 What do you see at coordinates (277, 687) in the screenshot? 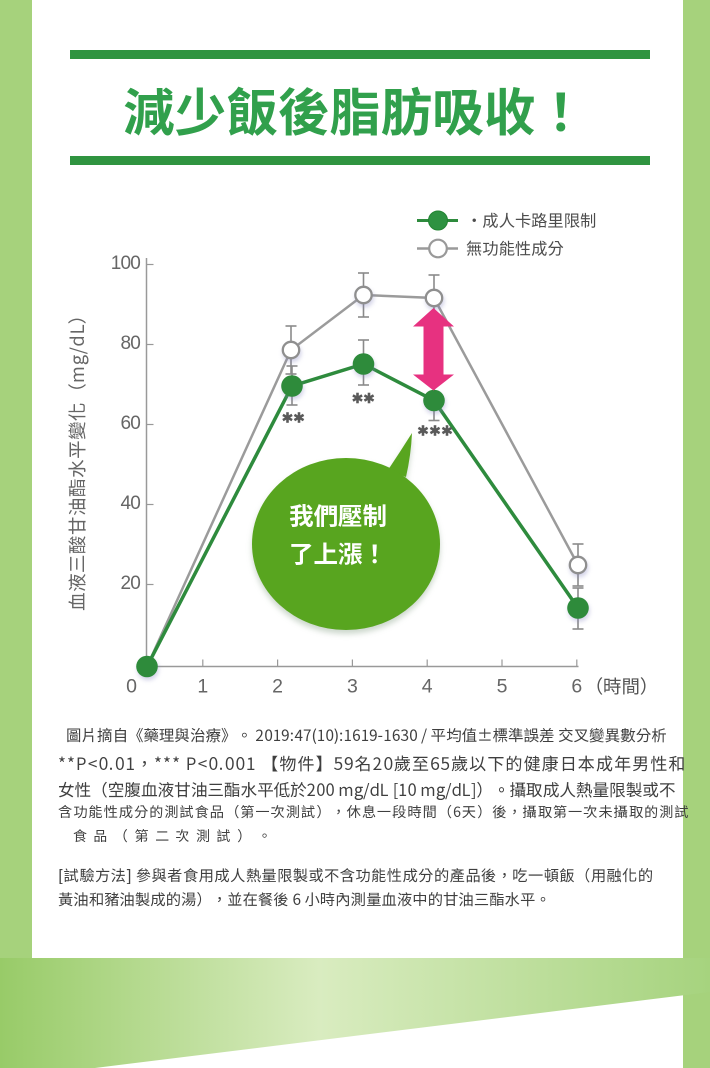
I see `svg-text: 2` at bounding box center [277, 687].